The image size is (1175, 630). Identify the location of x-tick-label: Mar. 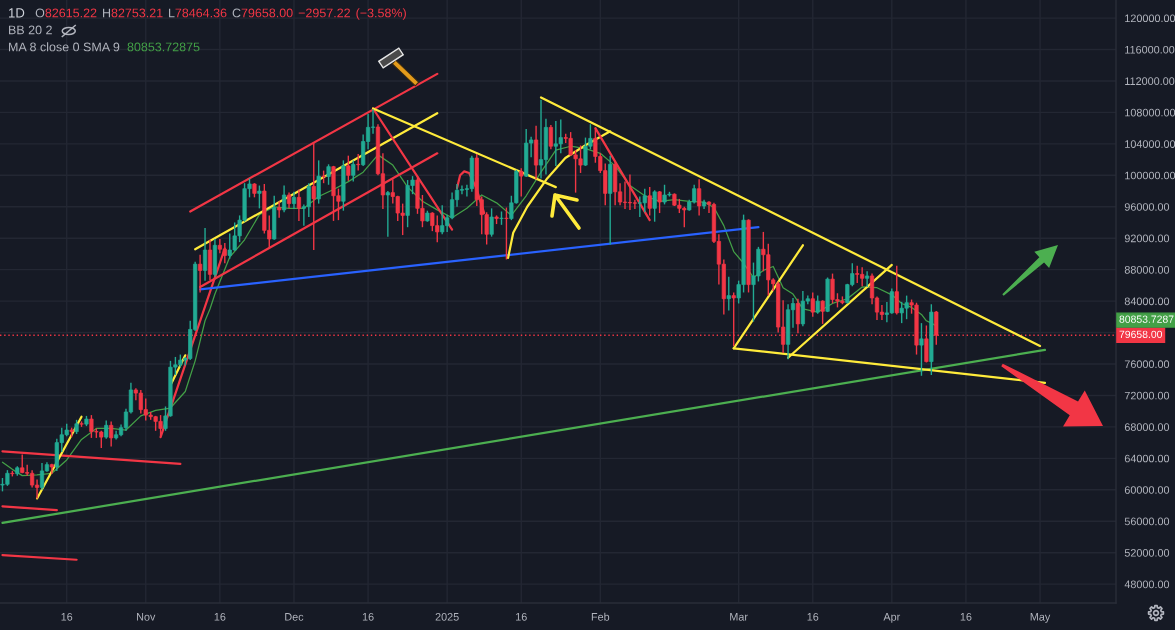
(739, 617).